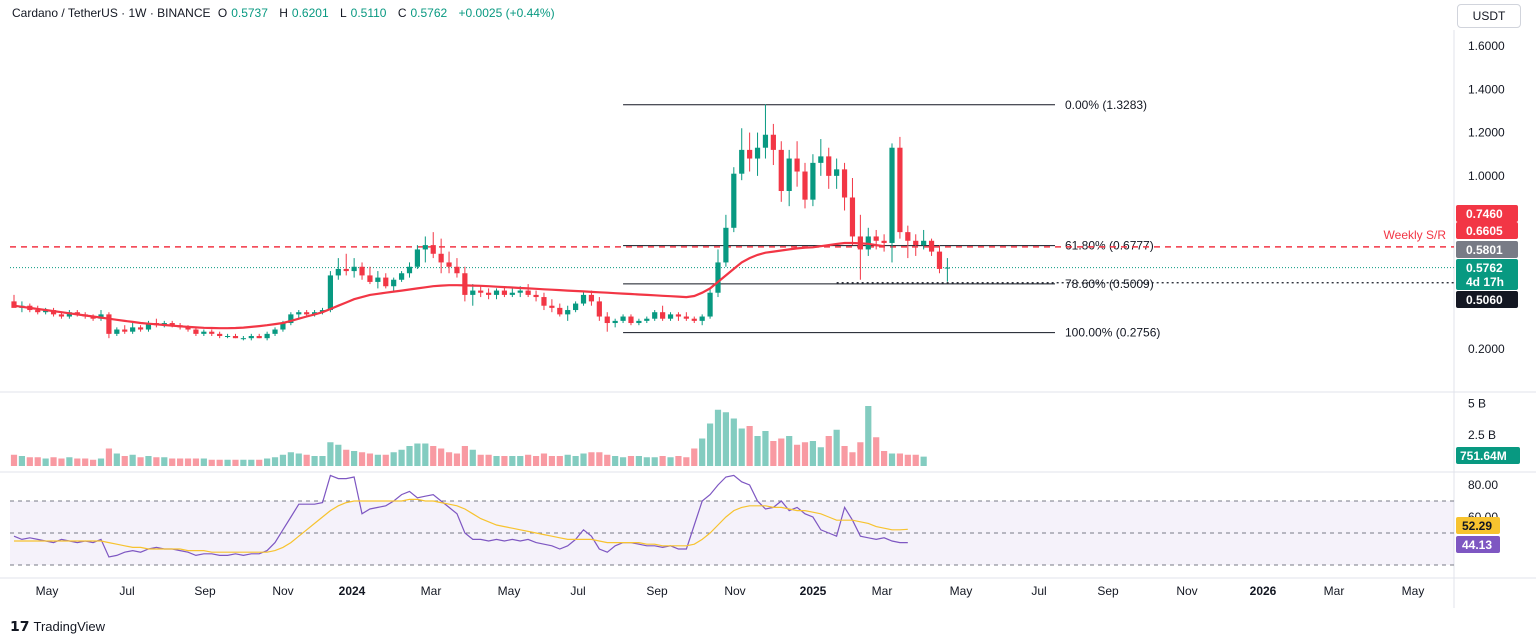 This screenshot has height=644, width=1536. What do you see at coordinates (506, 13) in the screenshot?
I see `change-value: +0.0025 (+0.44%)` at bounding box center [506, 13].